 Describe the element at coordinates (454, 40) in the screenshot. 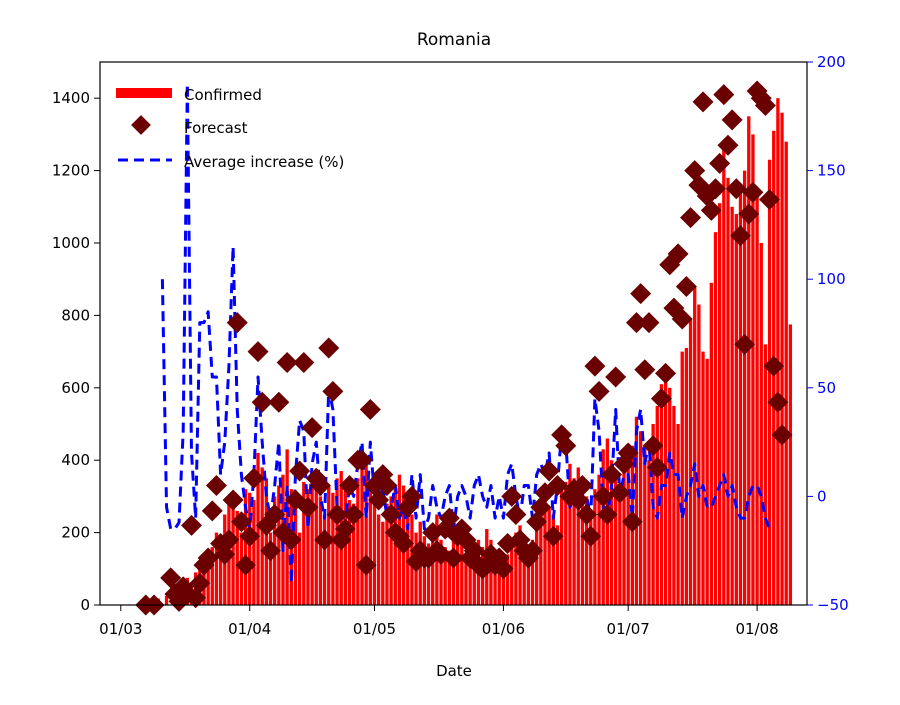

I see `chart-title: Romania` at that location.